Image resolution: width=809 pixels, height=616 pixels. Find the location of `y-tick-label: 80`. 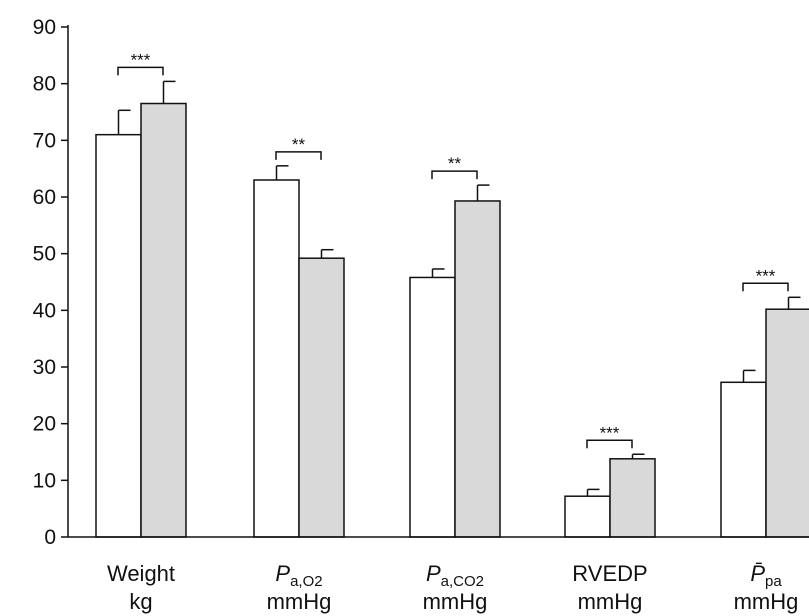

y-tick-label: 80 is located at coordinates (44, 84).